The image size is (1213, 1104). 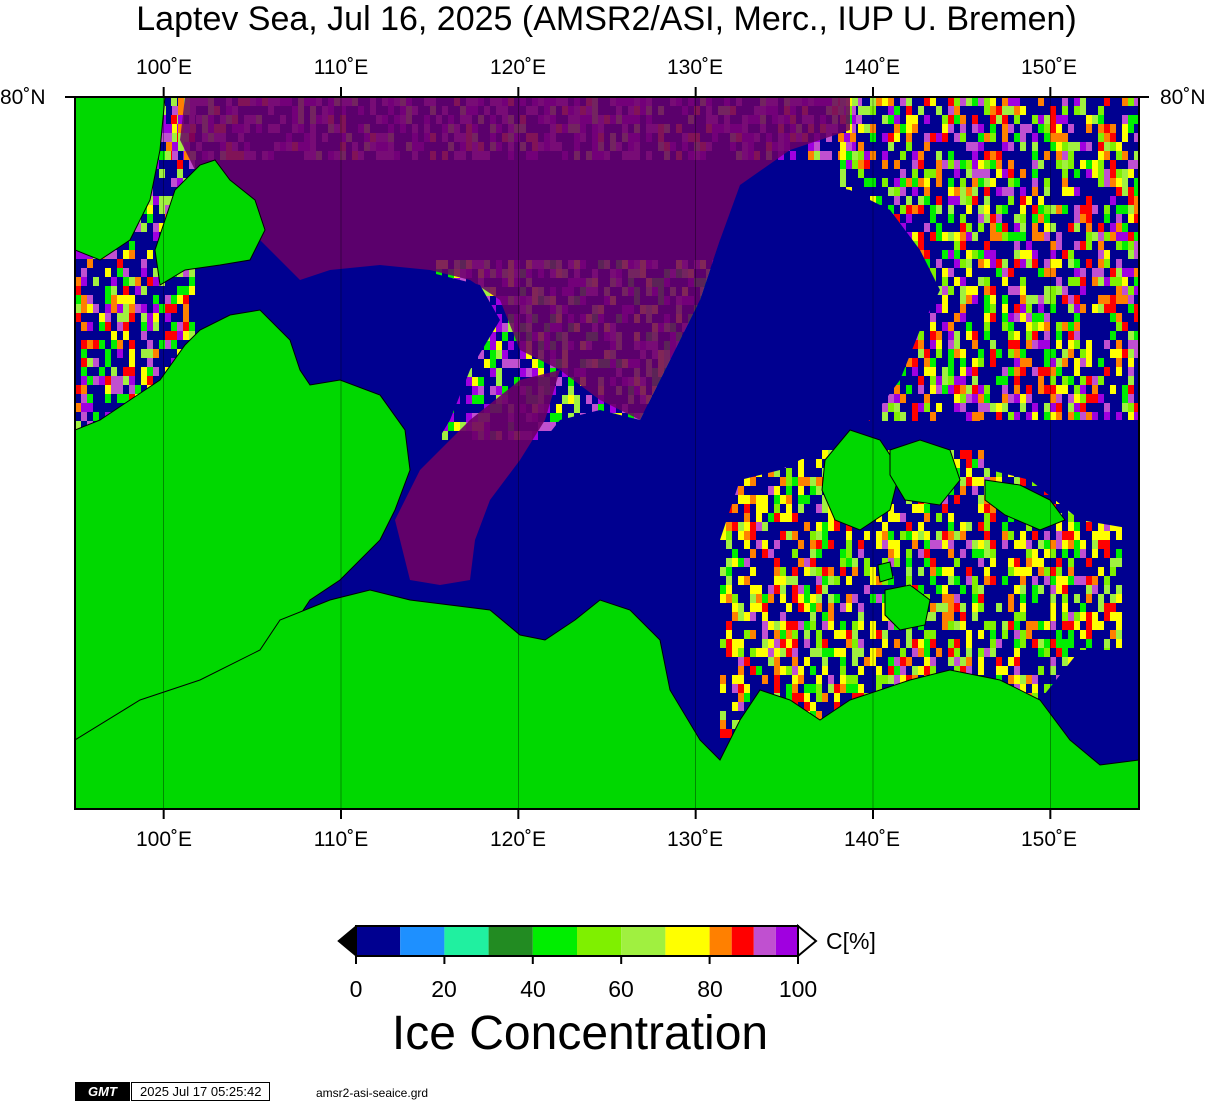 What do you see at coordinates (466, 941) in the screenshot?
I see `colorbar-swatch` at bounding box center [466, 941].